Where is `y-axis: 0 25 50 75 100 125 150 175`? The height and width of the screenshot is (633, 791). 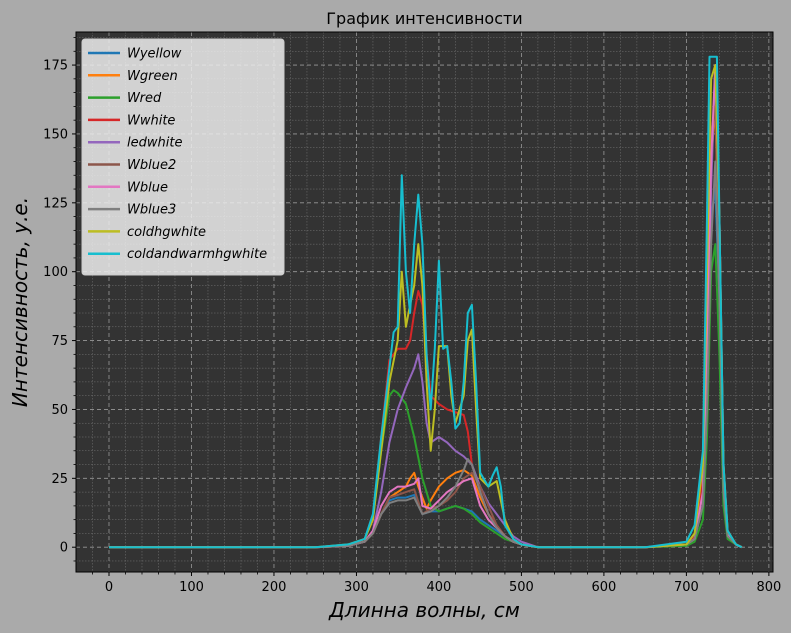 y-axis: 0 25 50 75 100 125 150 175 is located at coordinates (59, 299).